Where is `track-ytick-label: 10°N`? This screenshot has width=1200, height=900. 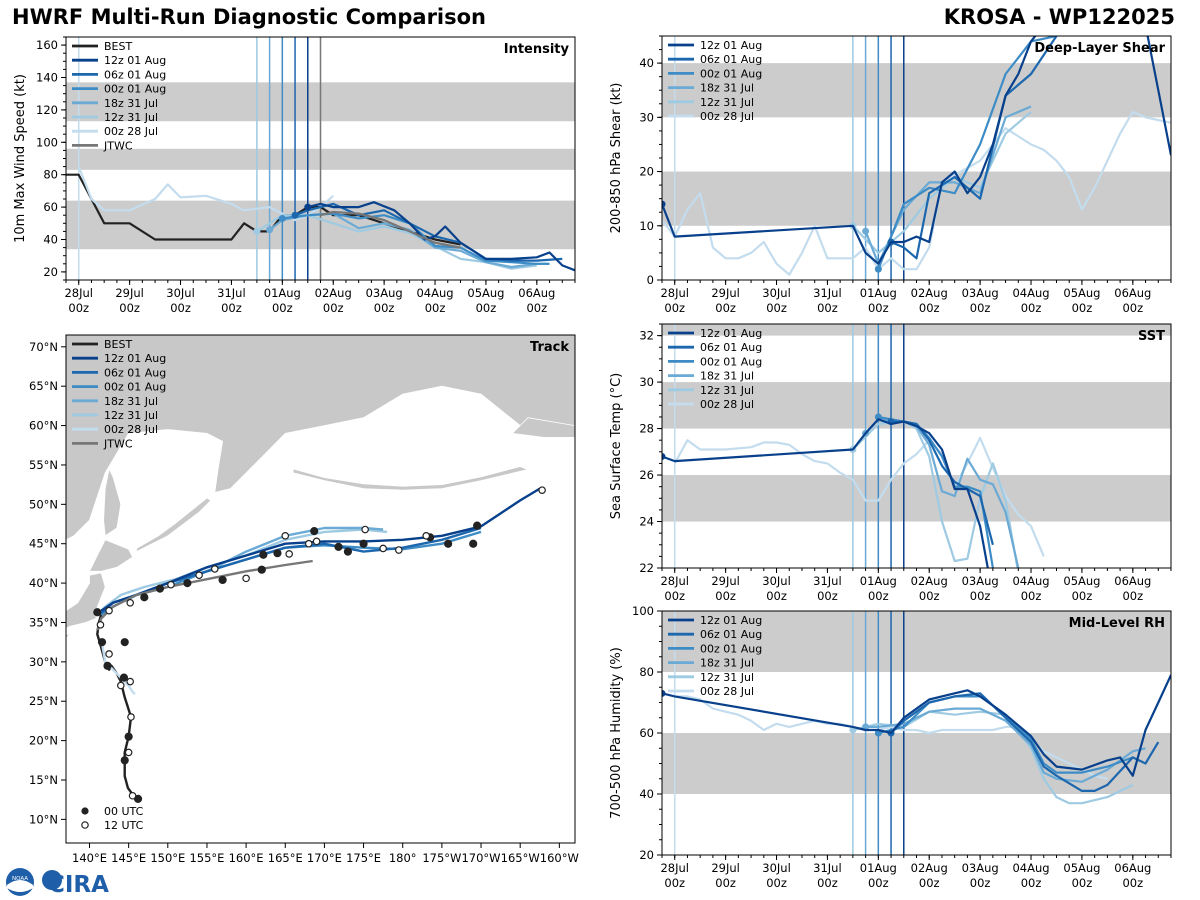 track-ytick-label: 10°N is located at coordinates (43, 819).